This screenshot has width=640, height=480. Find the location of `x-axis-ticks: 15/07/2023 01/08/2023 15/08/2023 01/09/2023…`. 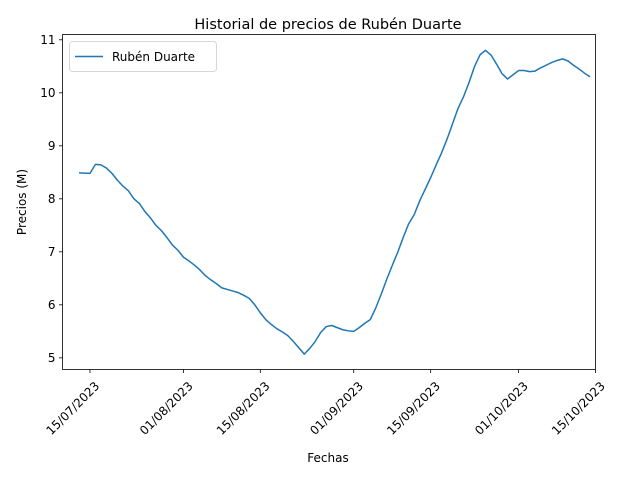

x-axis-ticks: 15/07/2023 01/08/2023 15/08/2023 01/09/2023… is located at coordinates (326, 403).